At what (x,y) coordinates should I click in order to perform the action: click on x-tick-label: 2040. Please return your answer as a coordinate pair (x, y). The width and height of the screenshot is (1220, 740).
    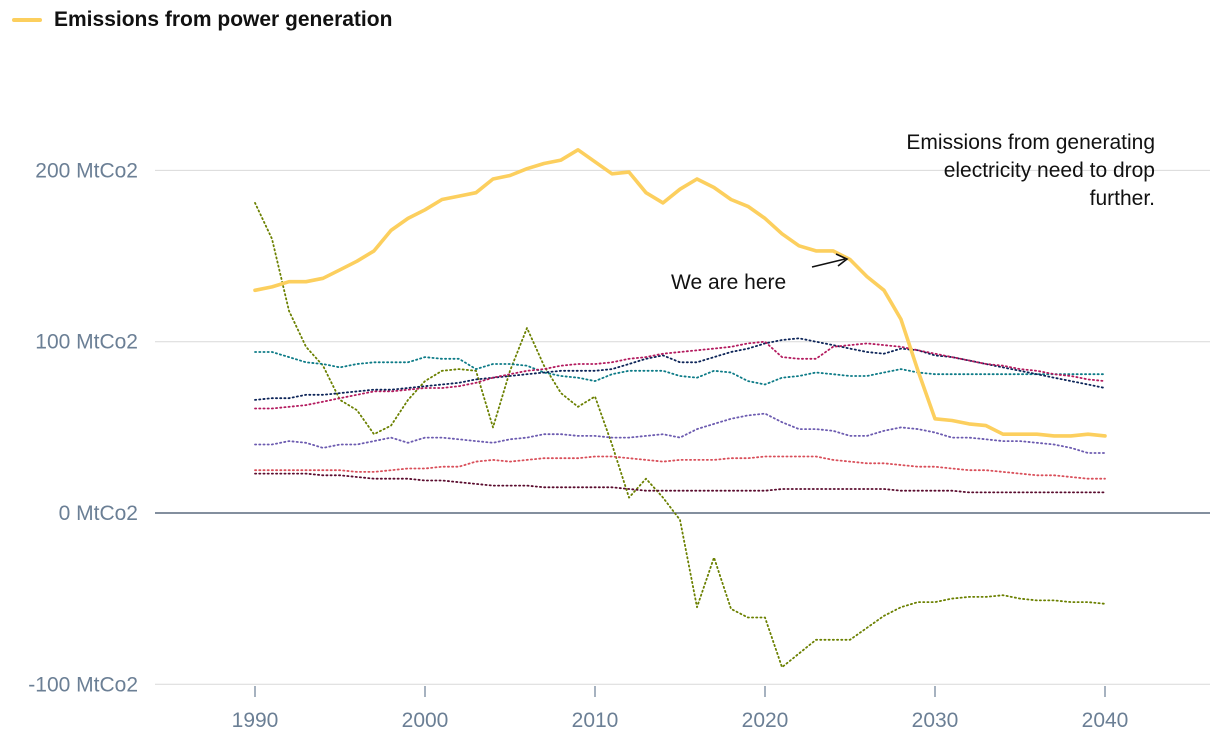
    Looking at the image, I should click on (1105, 720).